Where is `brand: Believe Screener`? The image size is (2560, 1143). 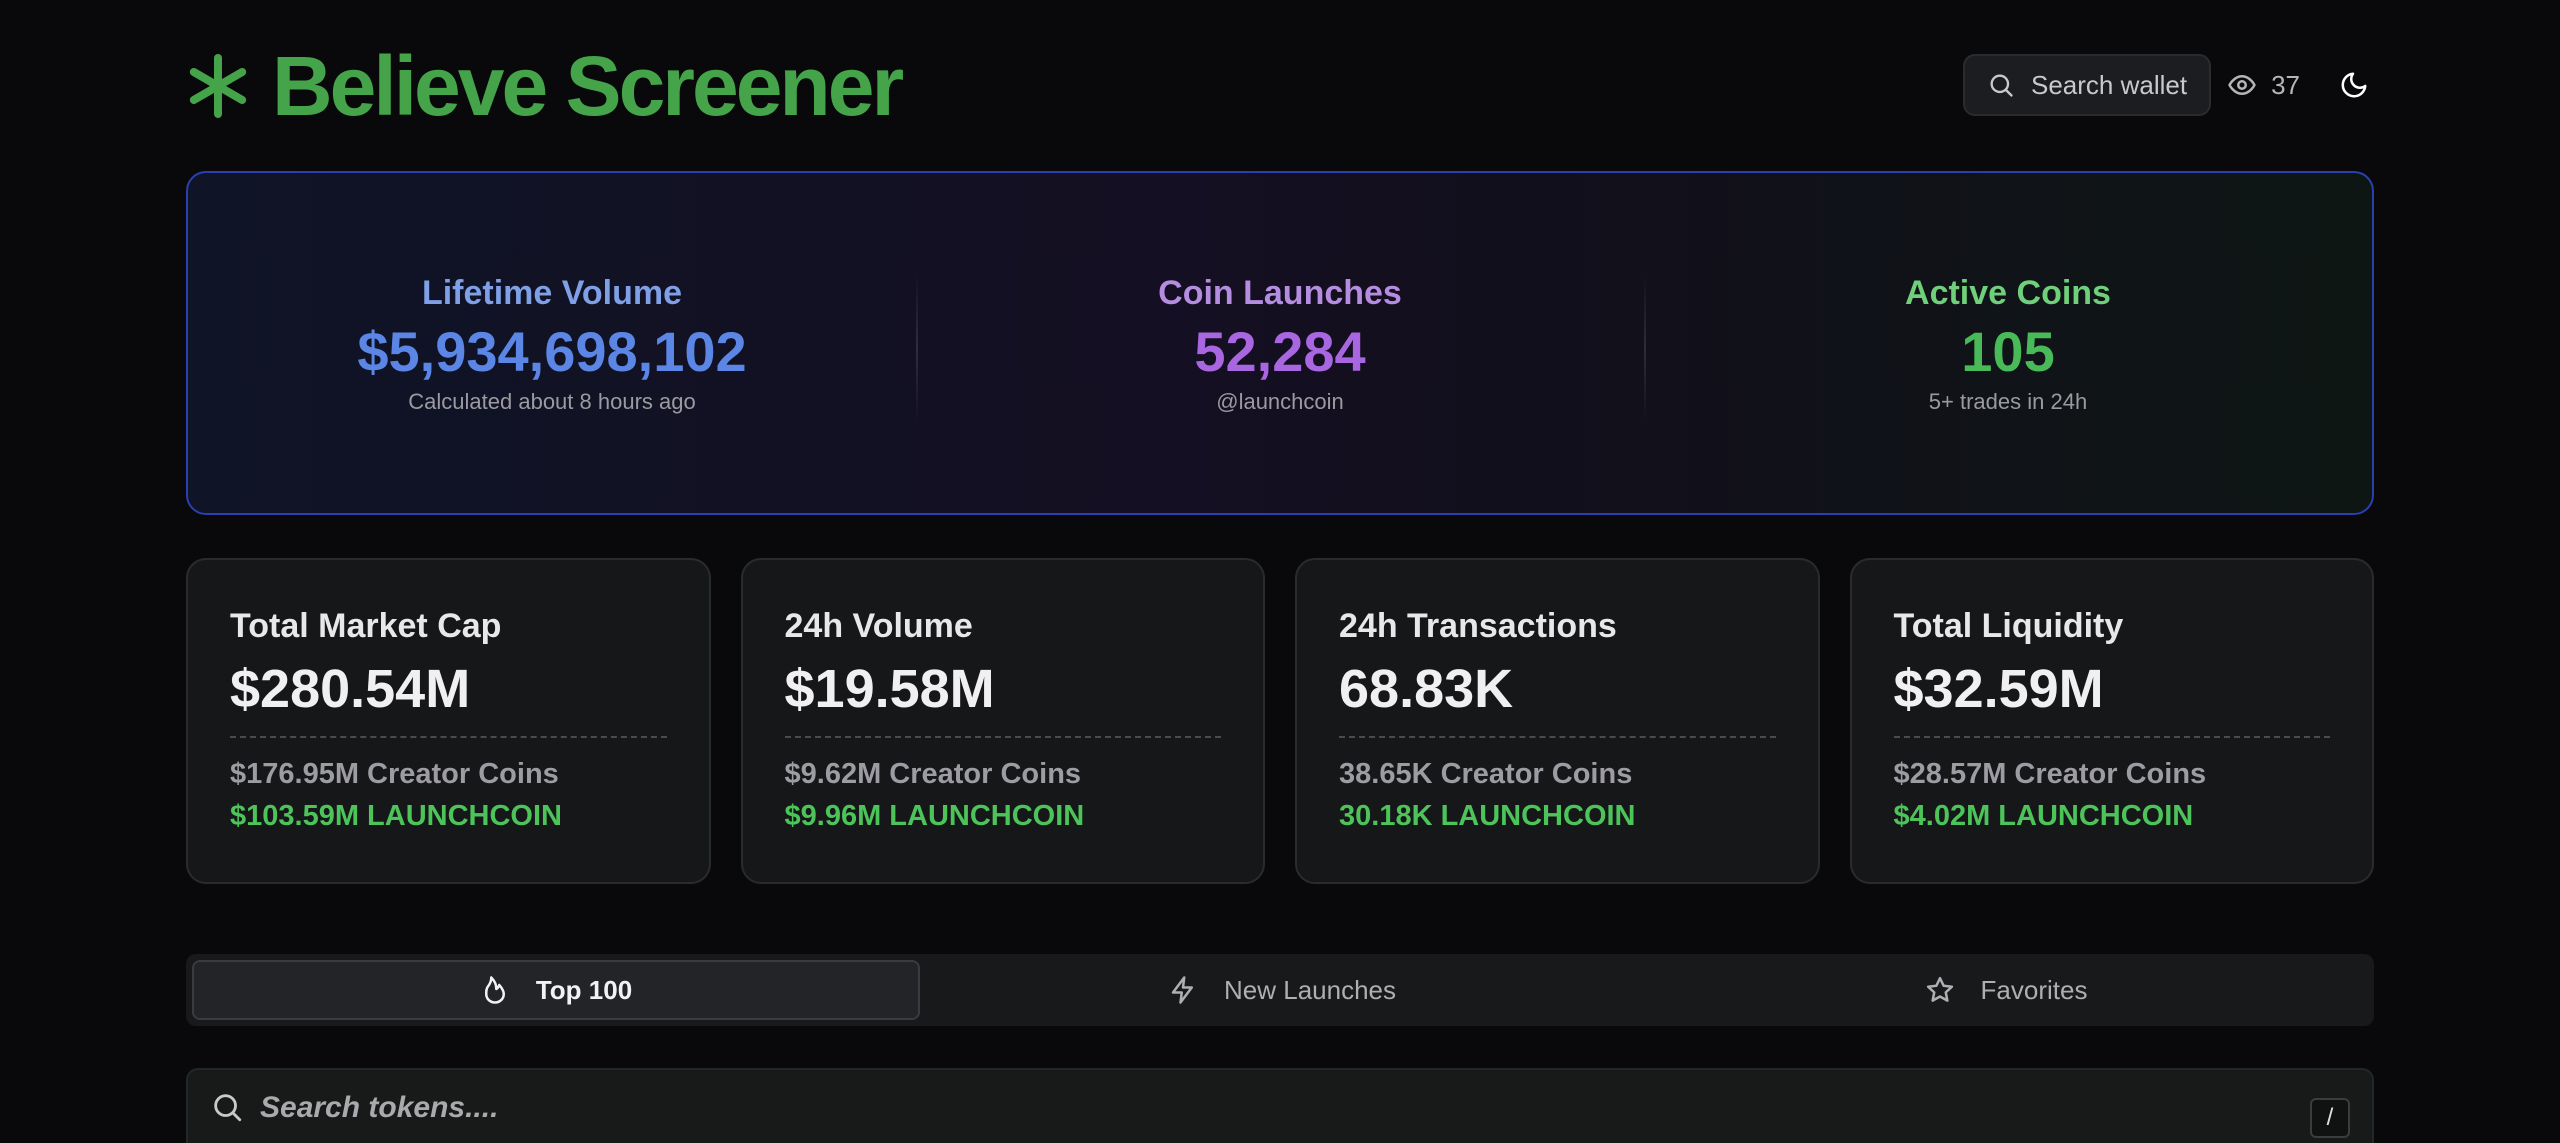
brand: Believe Screener is located at coordinates (545, 86).